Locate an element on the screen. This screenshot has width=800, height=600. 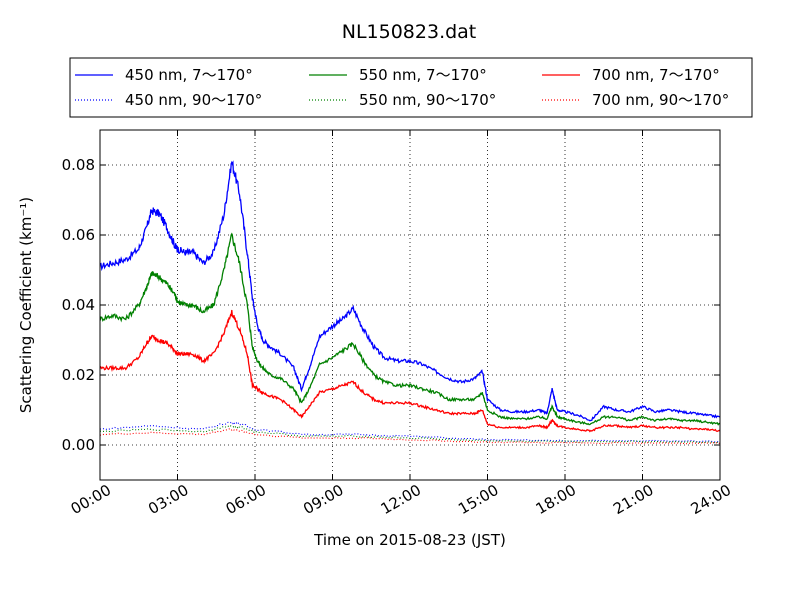
y-tick-label: 0.08 is located at coordinates (78, 165).